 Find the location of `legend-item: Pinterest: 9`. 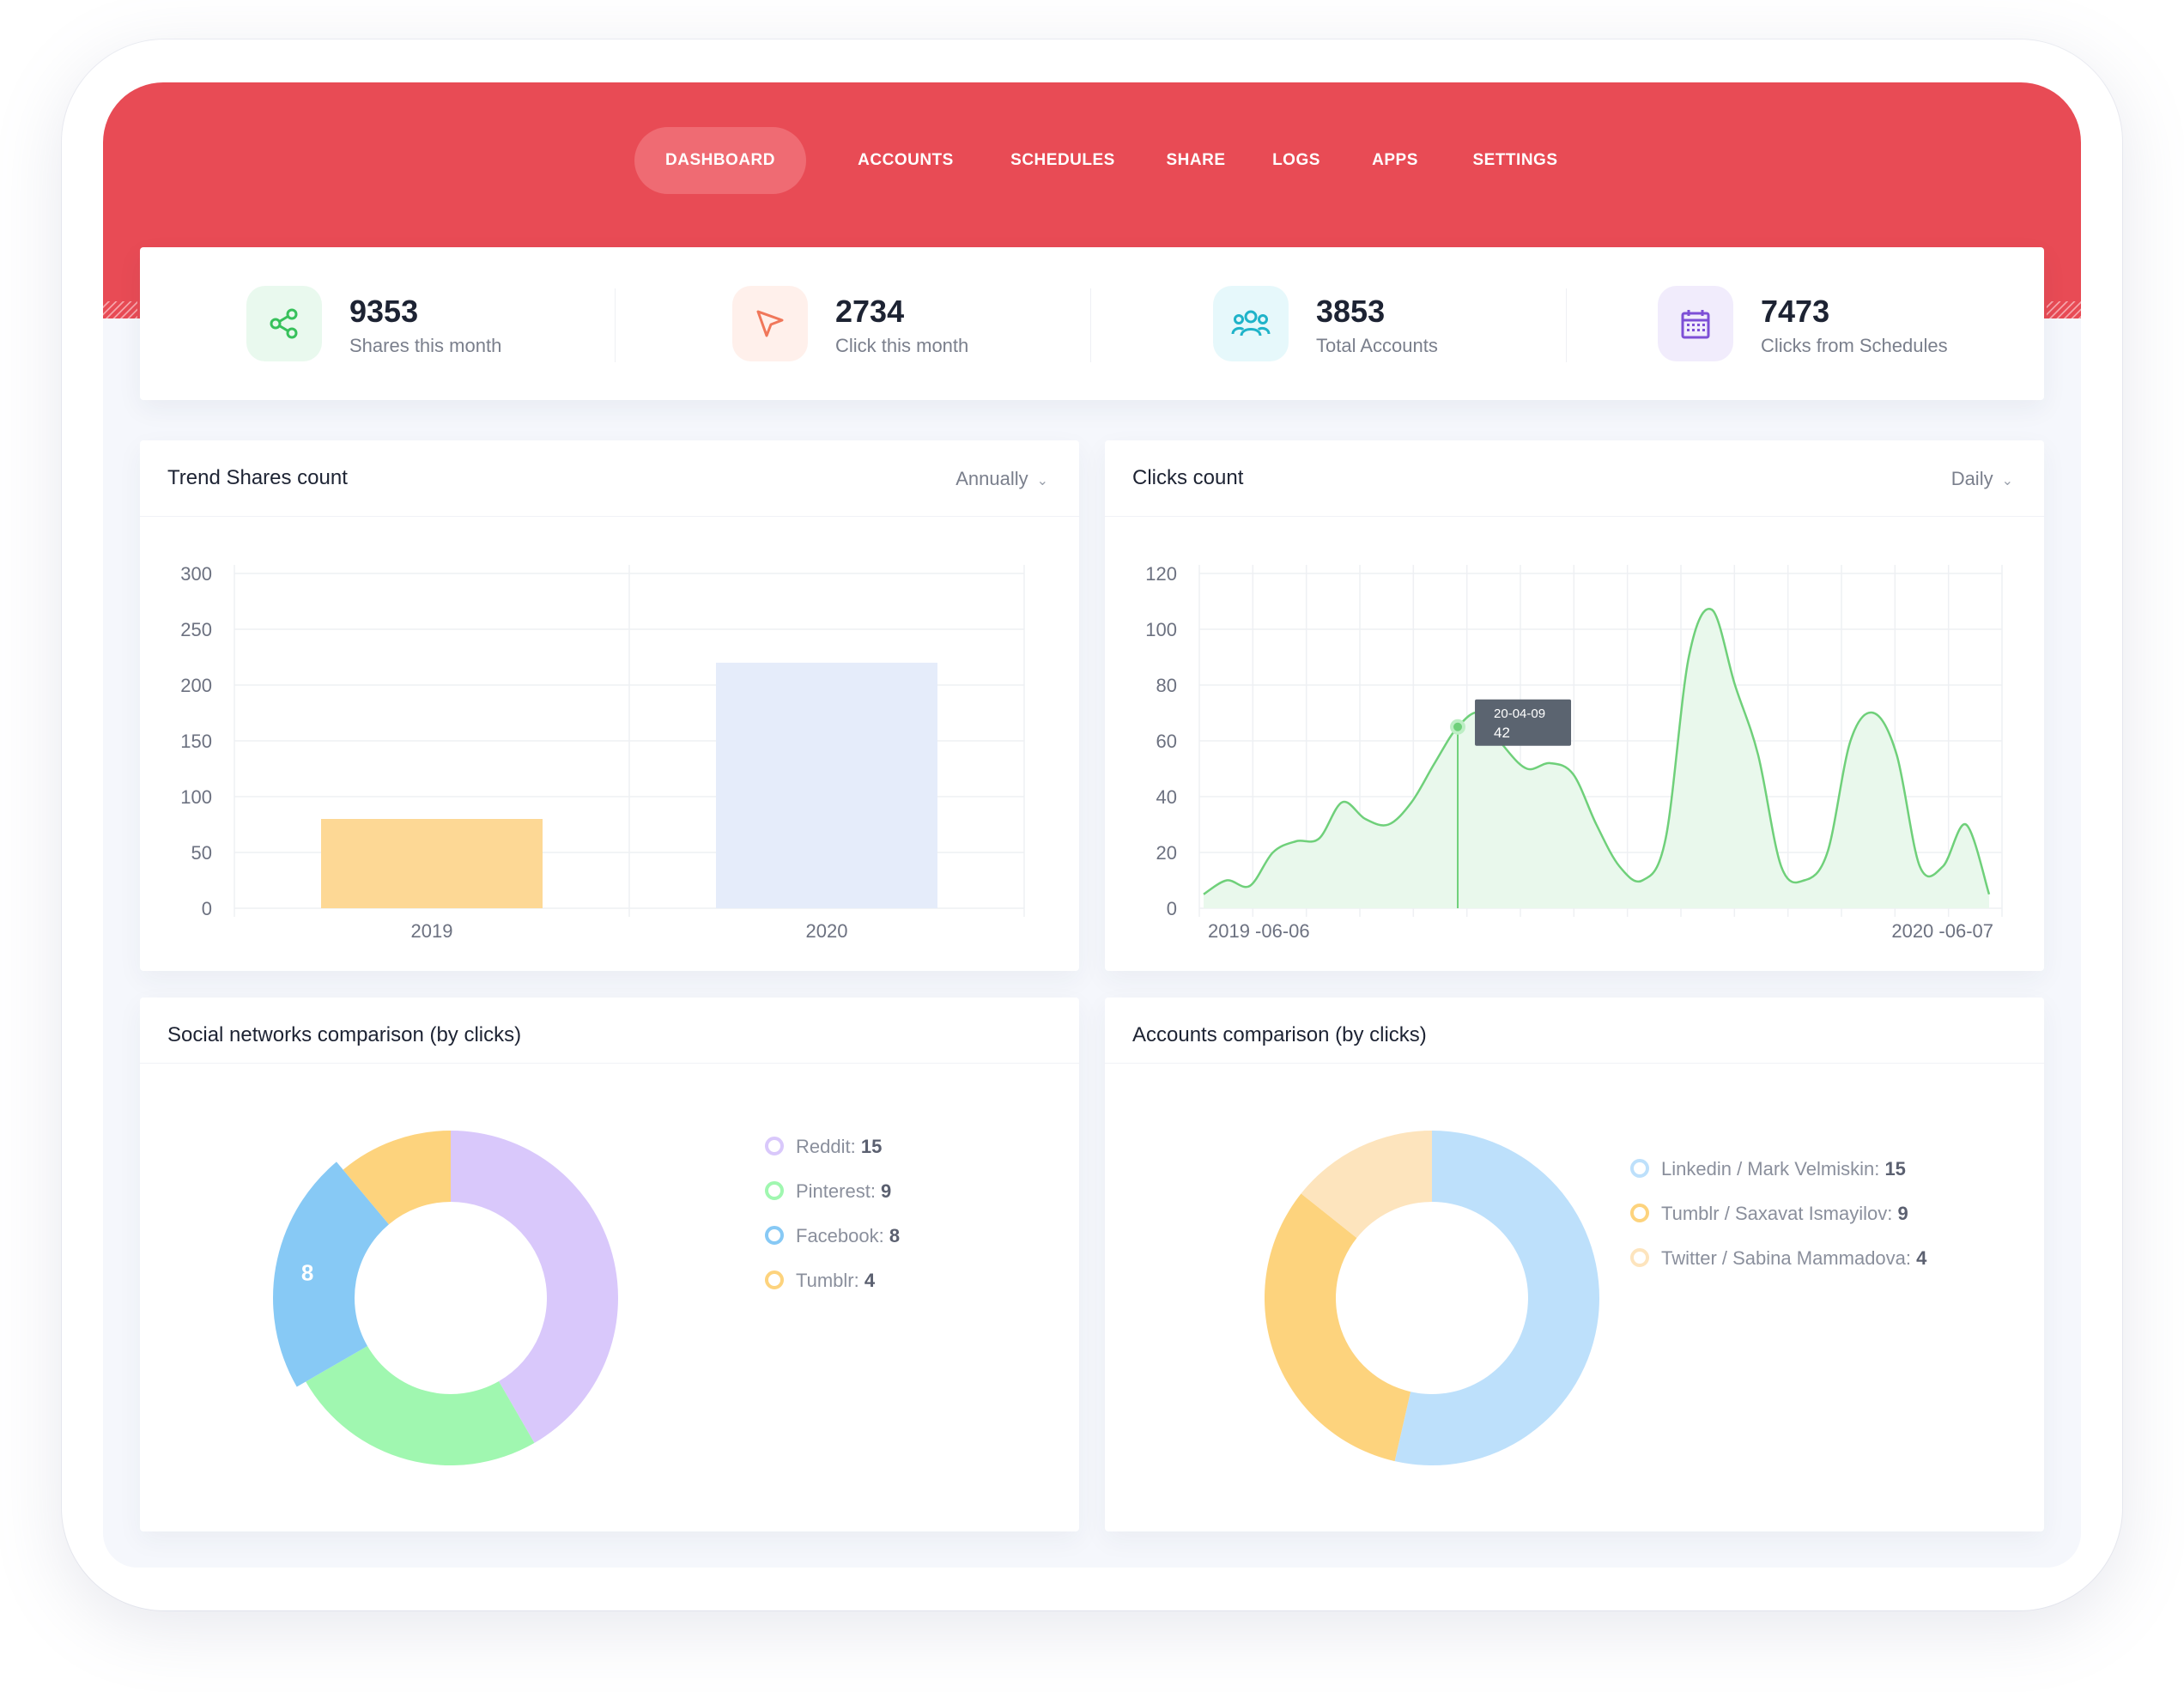

legend-item: Pinterest: 9 is located at coordinates (832, 1191).